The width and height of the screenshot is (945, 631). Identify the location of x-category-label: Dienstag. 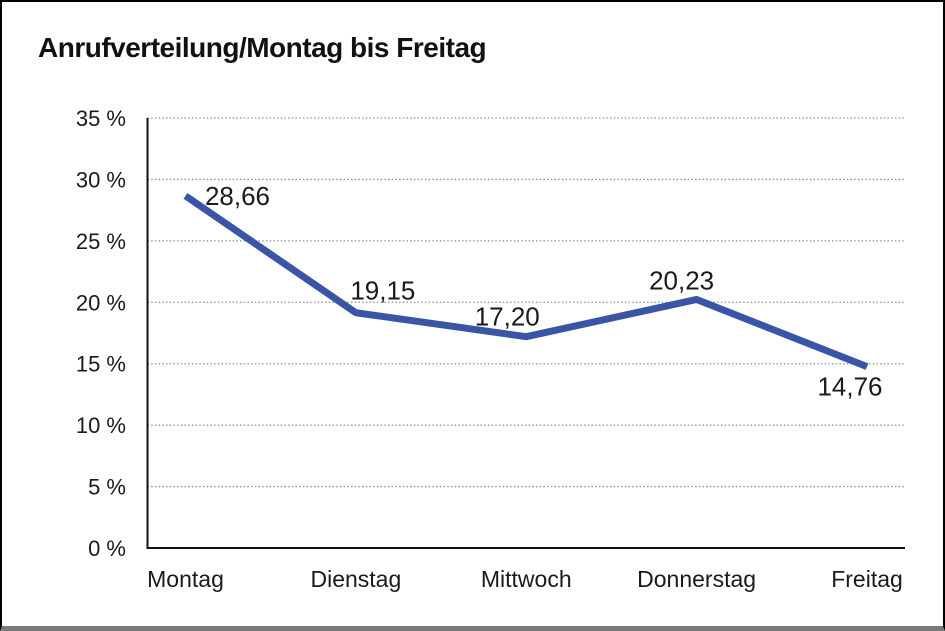
(355, 579).